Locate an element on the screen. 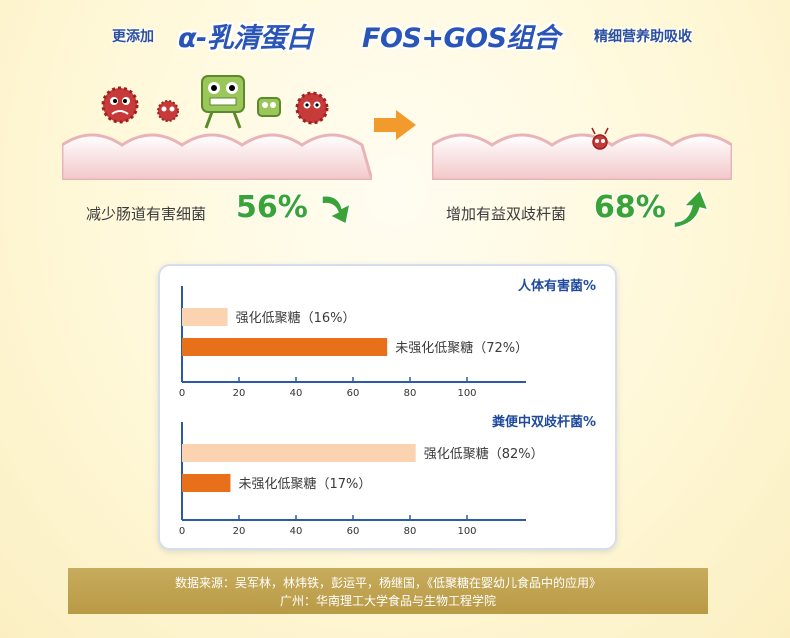 This screenshot has width=790, height=638. headline-whey-protein: α-乳清蛋白 is located at coordinates (245, 38).